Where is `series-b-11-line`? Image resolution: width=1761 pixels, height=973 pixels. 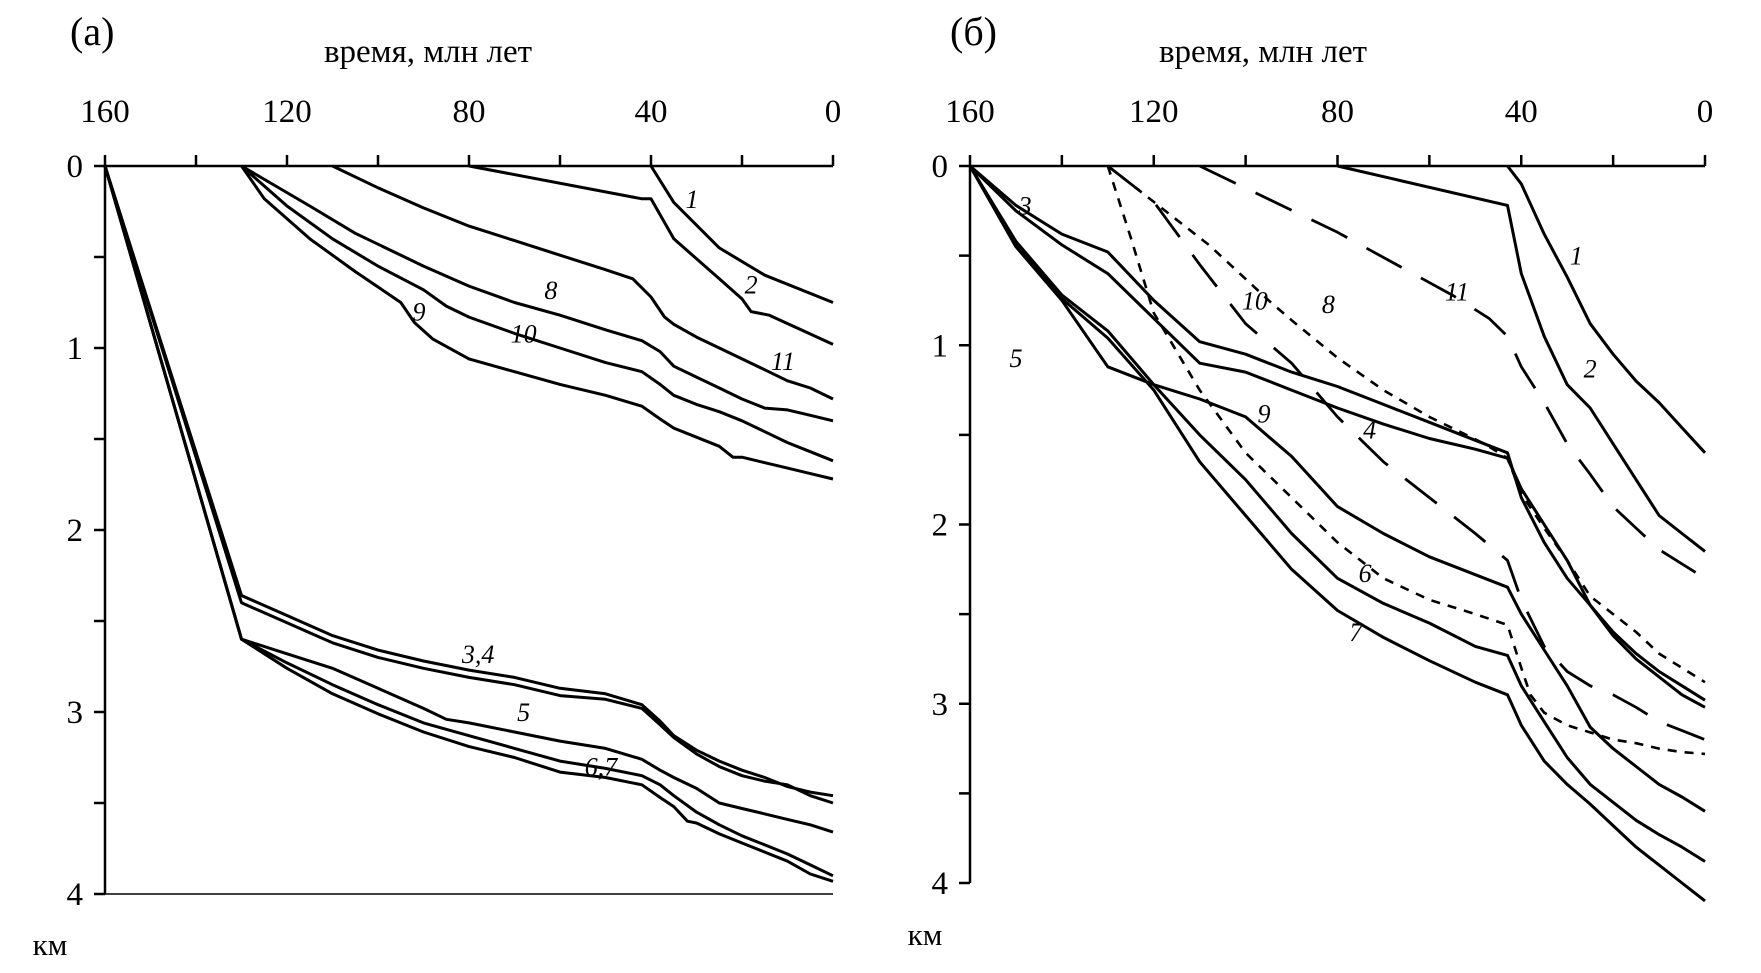 series-b-11-line is located at coordinates (1452, 372).